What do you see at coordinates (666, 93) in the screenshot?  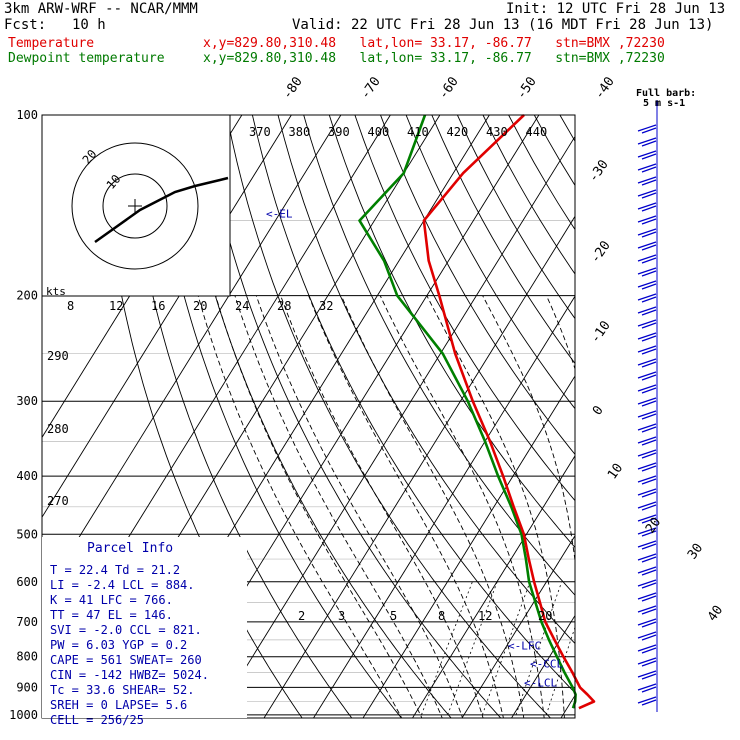 I see `barb-legend: Full barb:` at bounding box center [666, 93].